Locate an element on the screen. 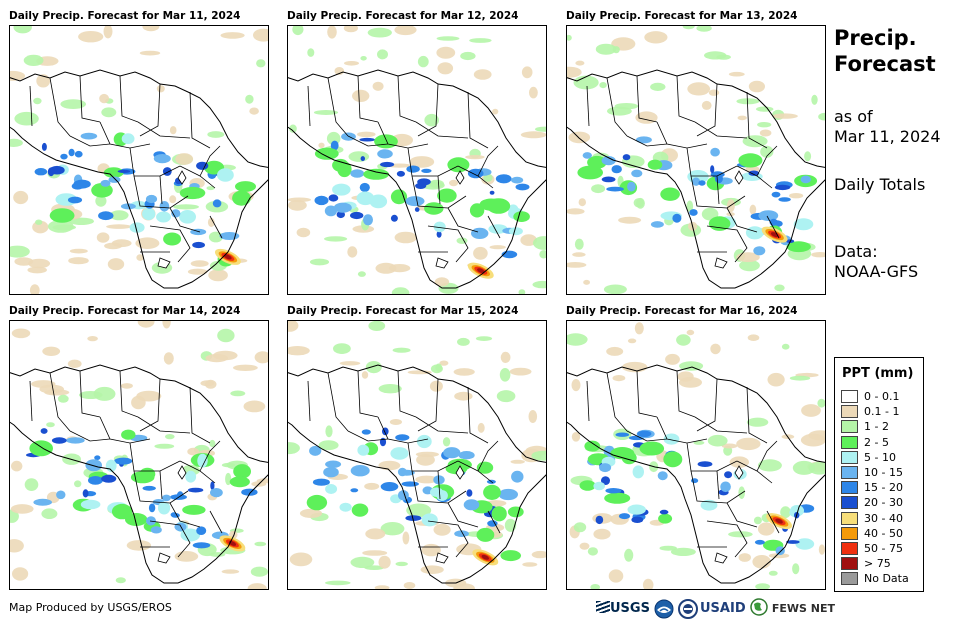 This screenshot has height=627, width=970. forecast-map-panel: Daily Precip. Forecast for Mar 12, 2024 is located at coordinates (417, 152).